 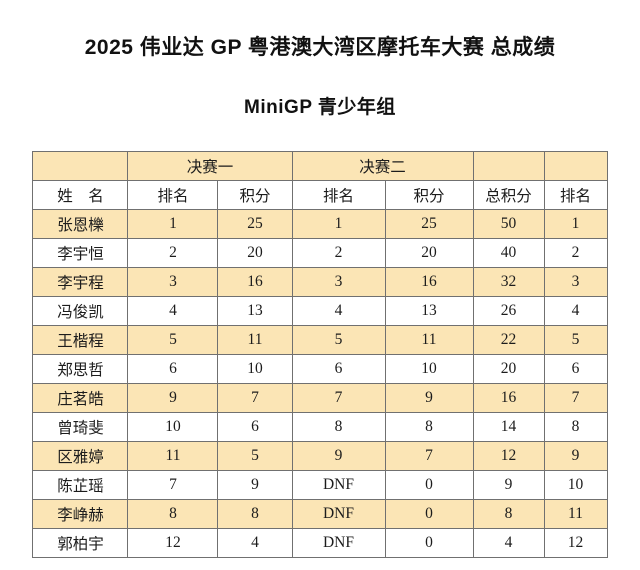 What do you see at coordinates (575, 166) in the screenshot?
I see `group-header-rank-blank` at bounding box center [575, 166].